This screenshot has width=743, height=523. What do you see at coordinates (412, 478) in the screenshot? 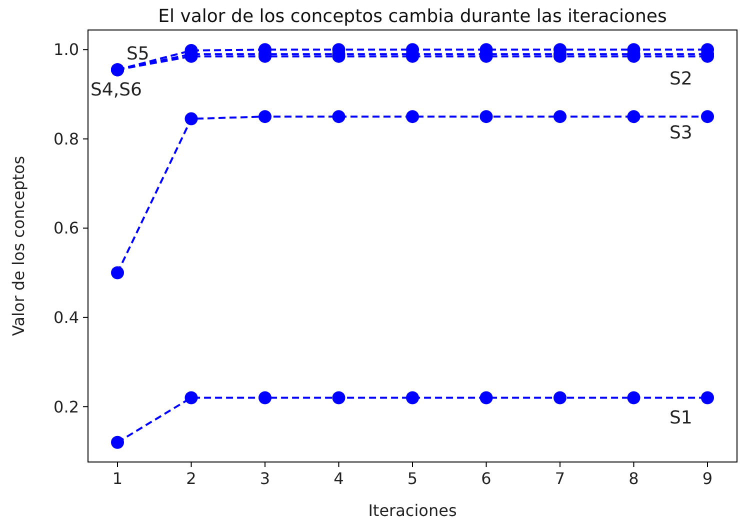
I see `x-tick-label: 5` at bounding box center [412, 478].